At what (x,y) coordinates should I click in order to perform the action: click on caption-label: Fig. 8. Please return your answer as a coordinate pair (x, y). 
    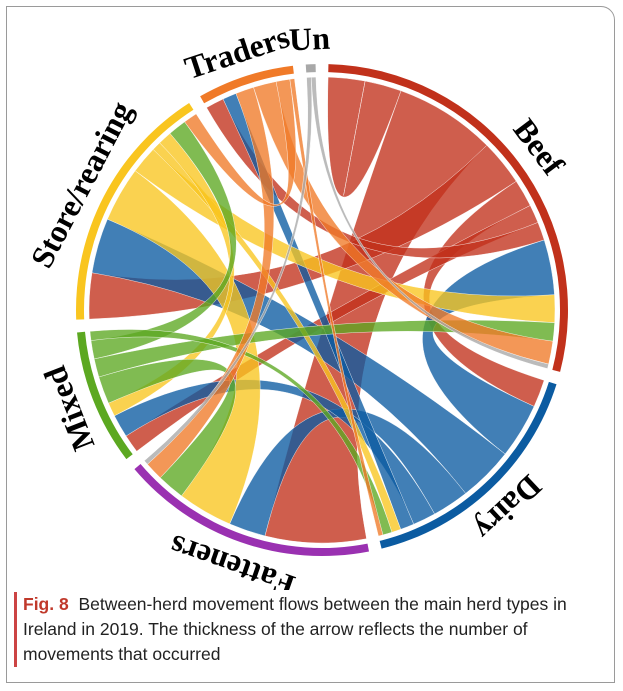
    Looking at the image, I should click on (46, 604).